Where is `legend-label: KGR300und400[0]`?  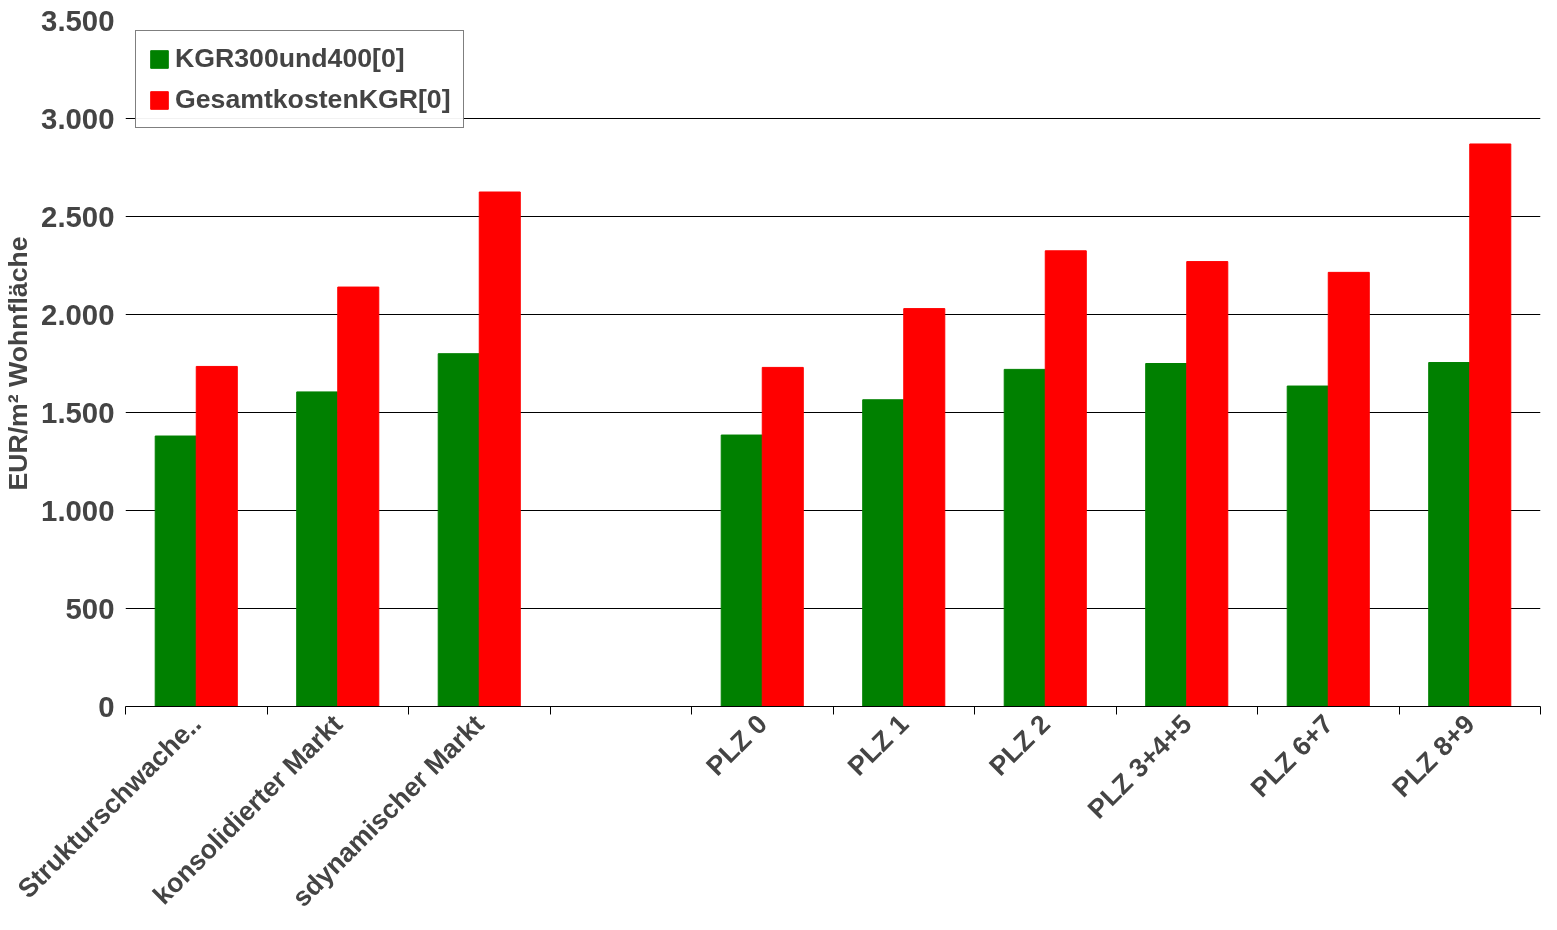
legend-label: KGR300und400[0] is located at coordinates (290, 58).